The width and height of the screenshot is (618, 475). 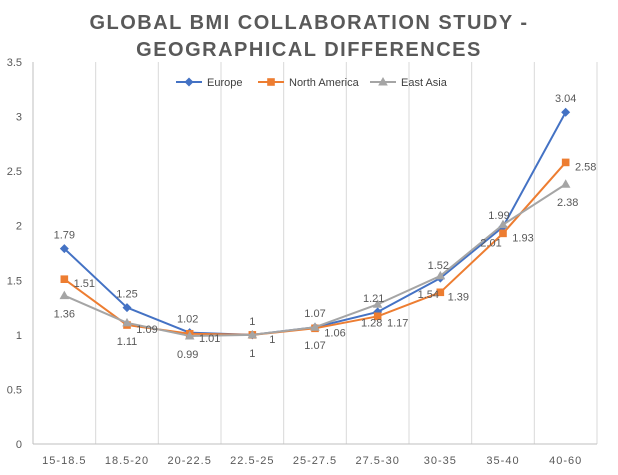 I want to click on y-tick-label: 1, so click(x=19, y=336).